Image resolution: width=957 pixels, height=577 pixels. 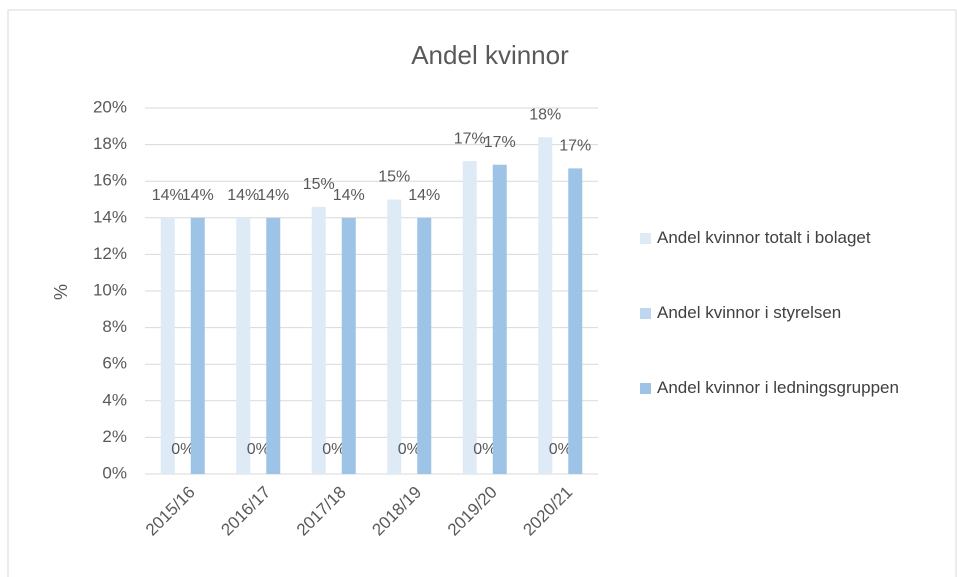 What do you see at coordinates (110, 143) in the screenshot?
I see `y-tick-label: 18%` at bounding box center [110, 143].